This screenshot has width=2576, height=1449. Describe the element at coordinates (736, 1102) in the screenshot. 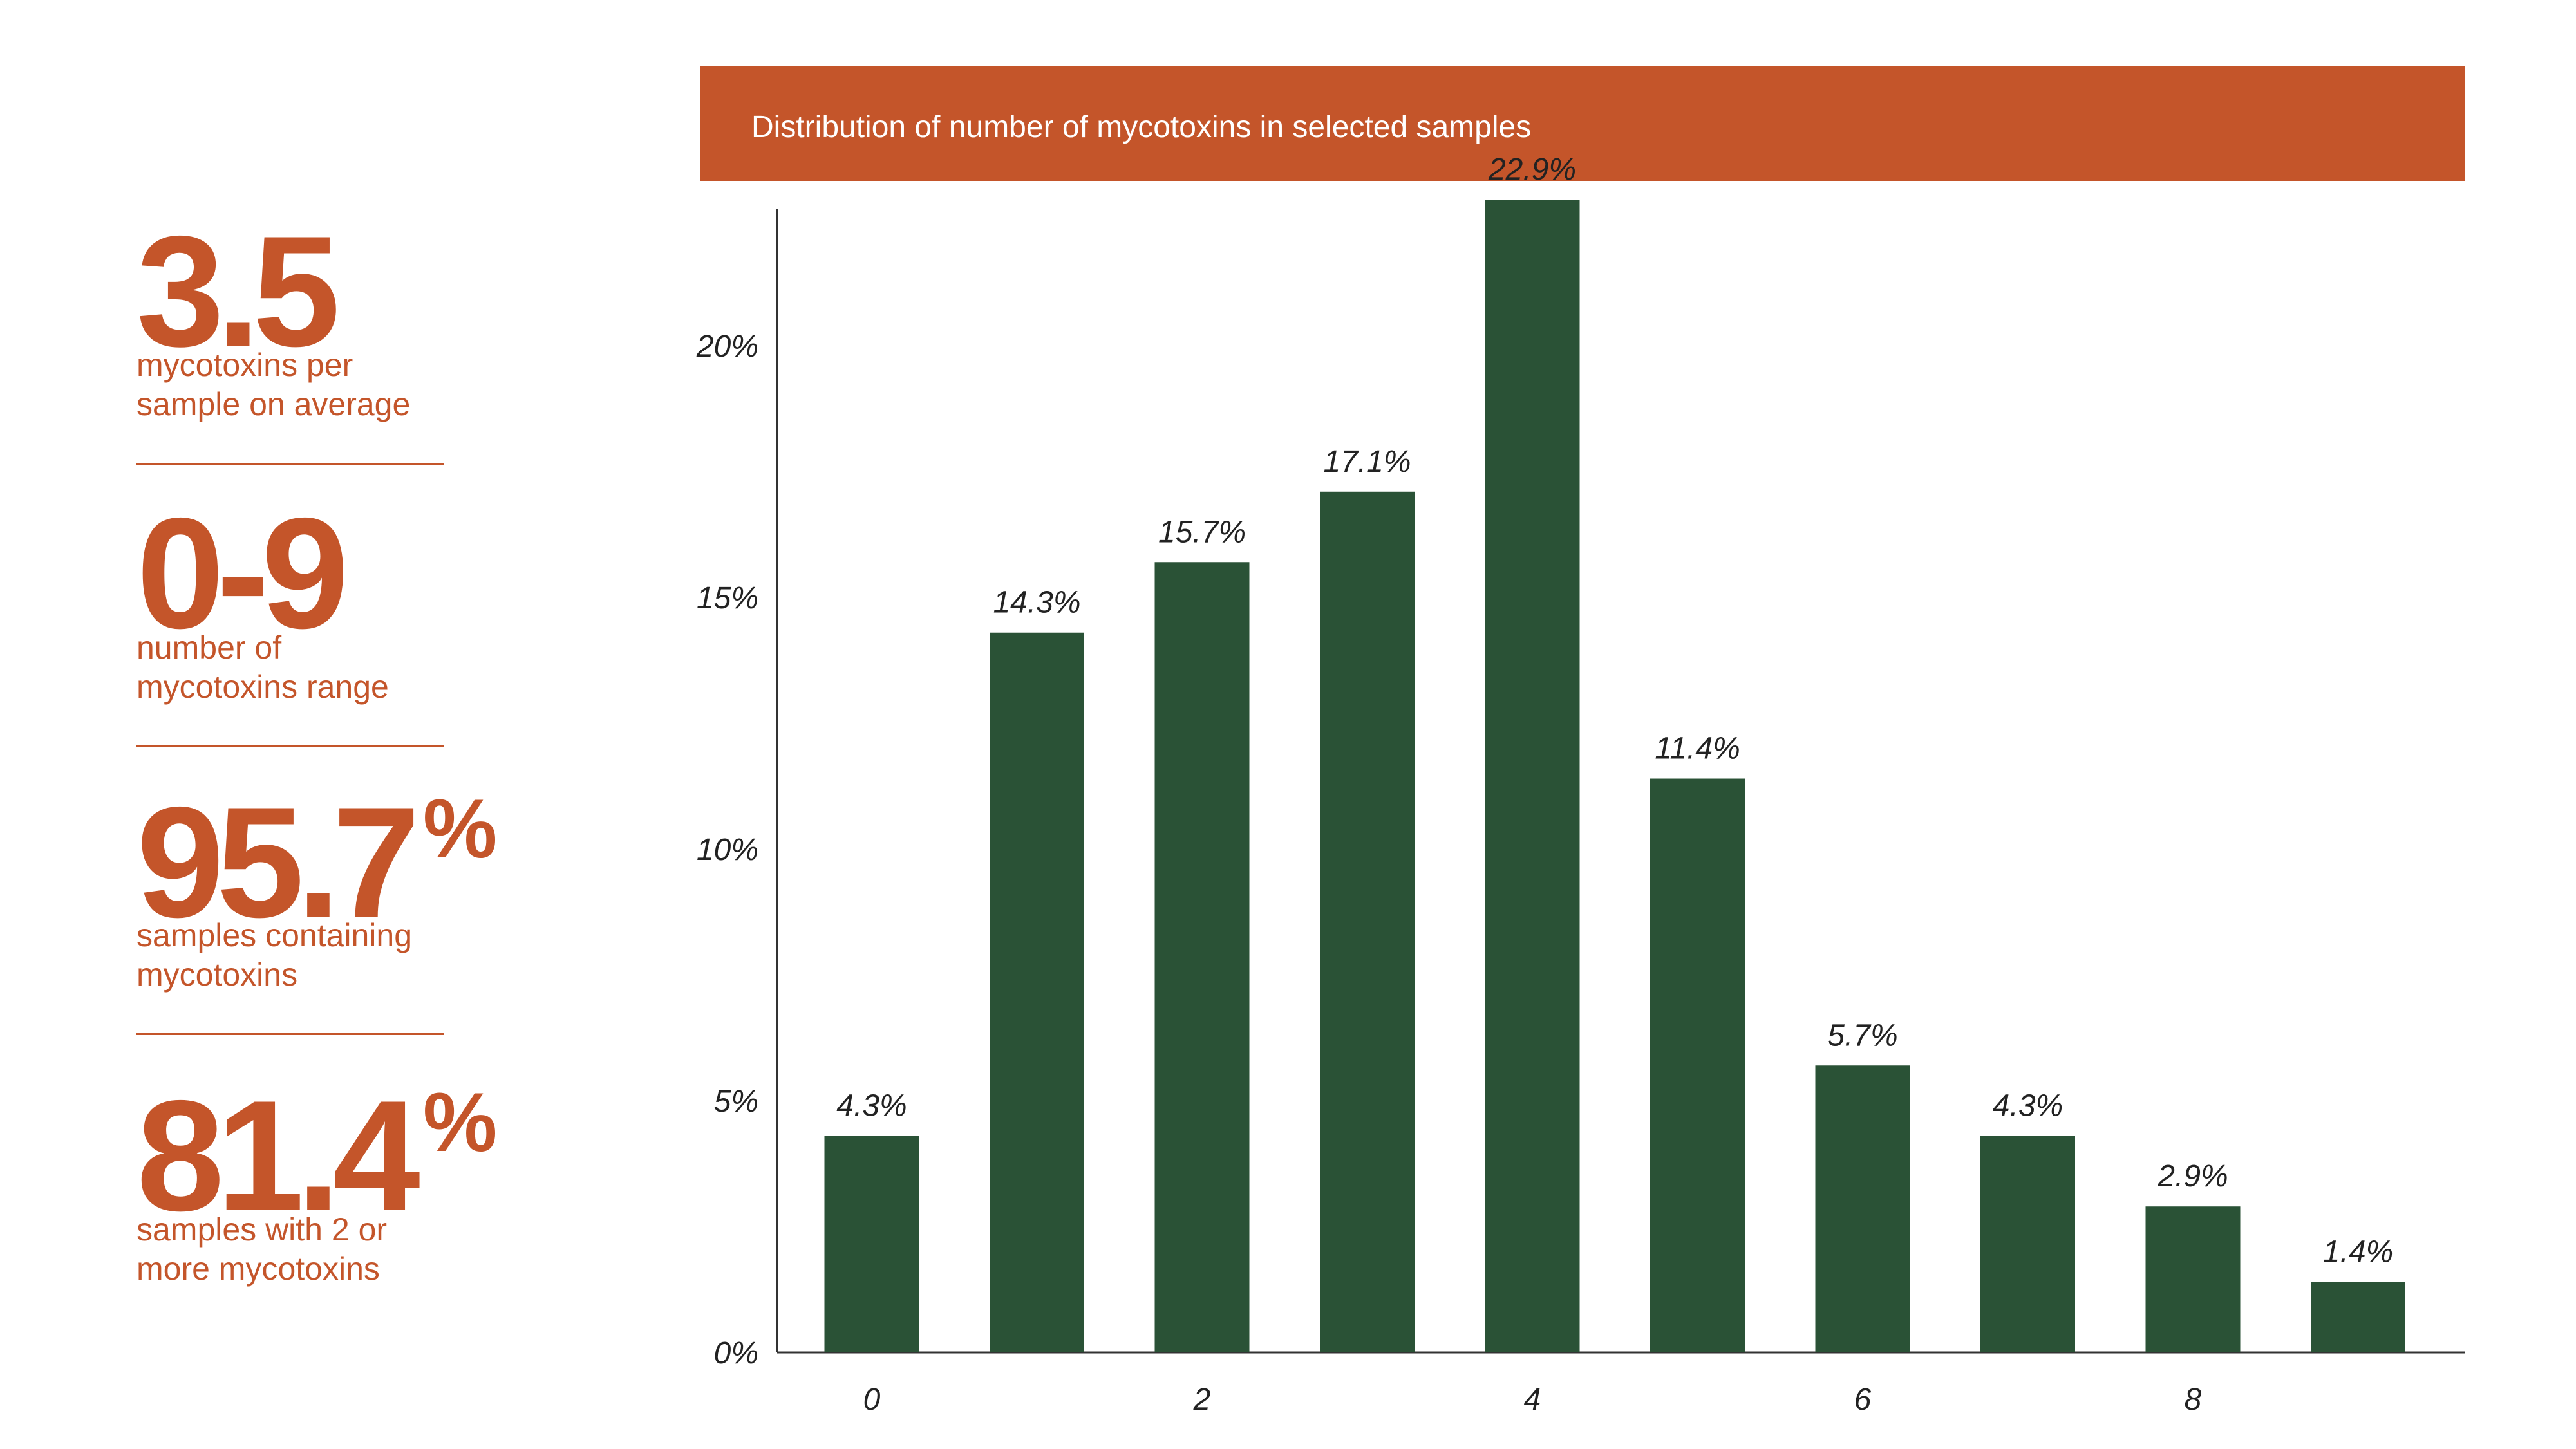

I see `y-tick-label: 5%` at that location.